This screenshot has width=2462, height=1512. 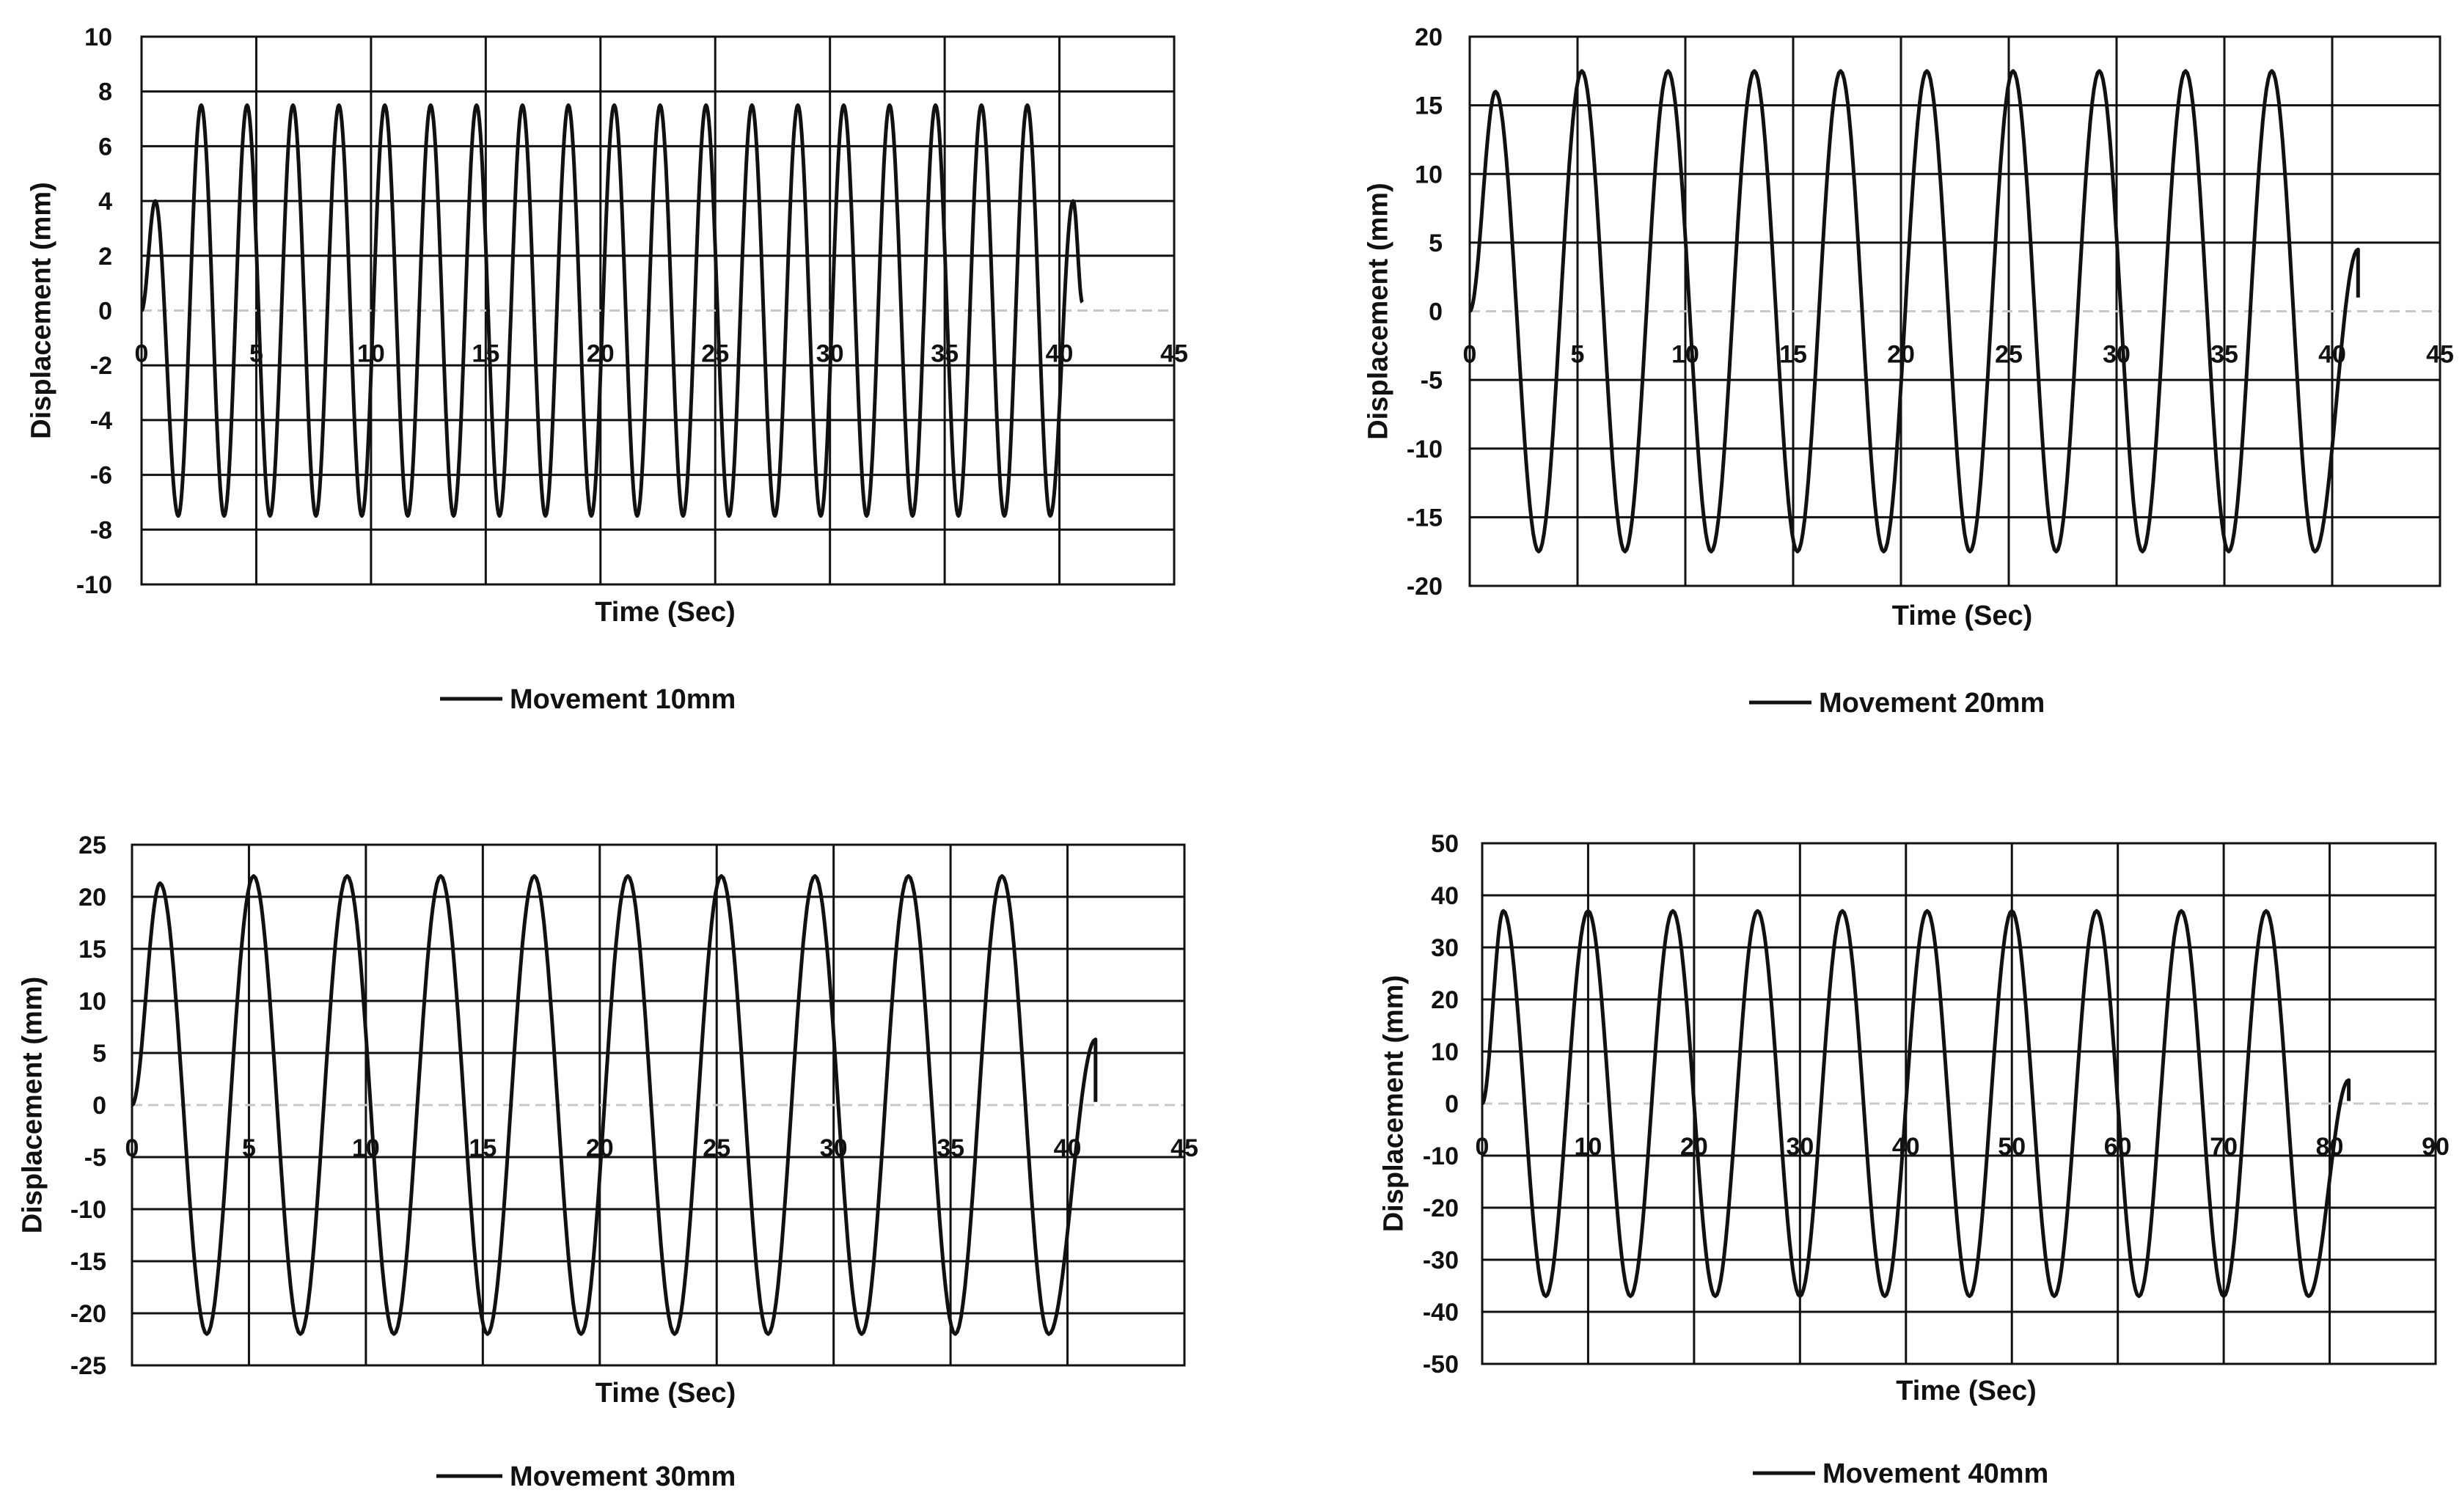 I want to click on legend-label: Movement 30mm, so click(x=623, y=1476).